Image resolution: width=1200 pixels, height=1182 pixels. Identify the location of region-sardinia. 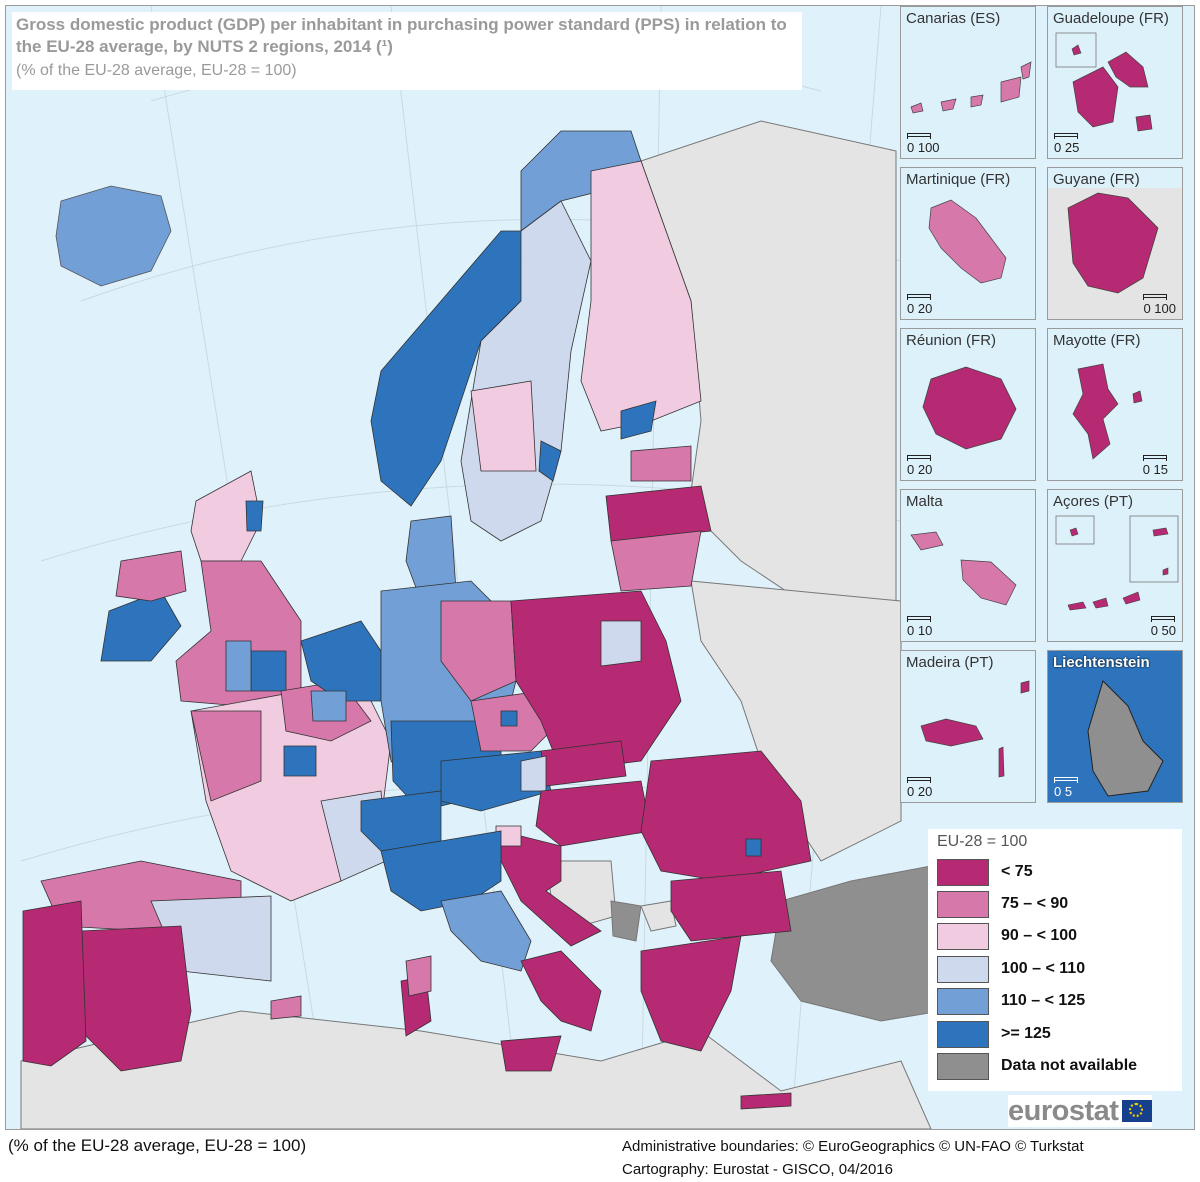
(418, 976).